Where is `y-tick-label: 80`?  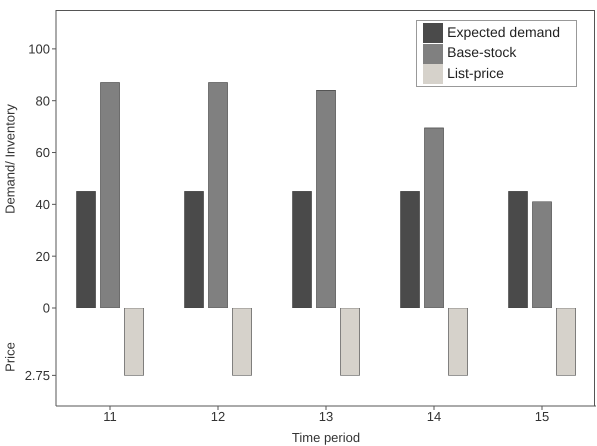
y-tick-label: 80 is located at coordinates (43, 100).